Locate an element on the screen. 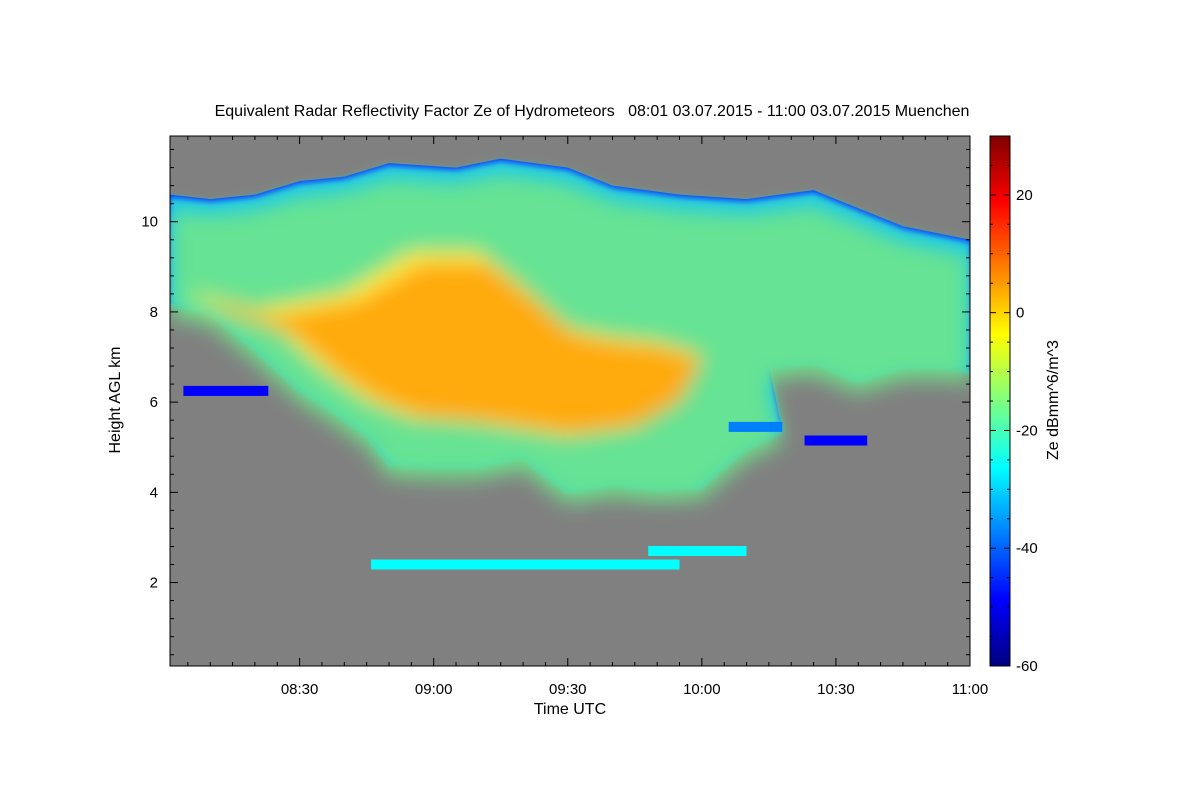 The image size is (1200, 805). x-tick-label: 08:30 is located at coordinates (300, 689).